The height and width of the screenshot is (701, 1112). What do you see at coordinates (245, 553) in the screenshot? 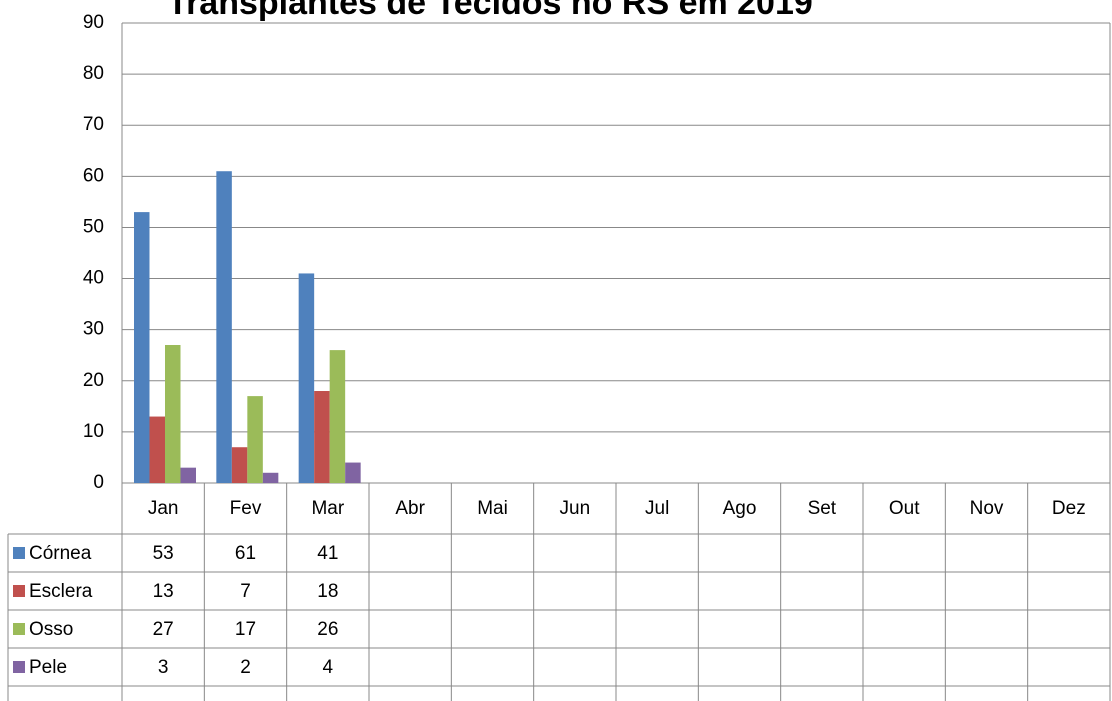
I see `table-cell: 61` at bounding box center [245, 553].